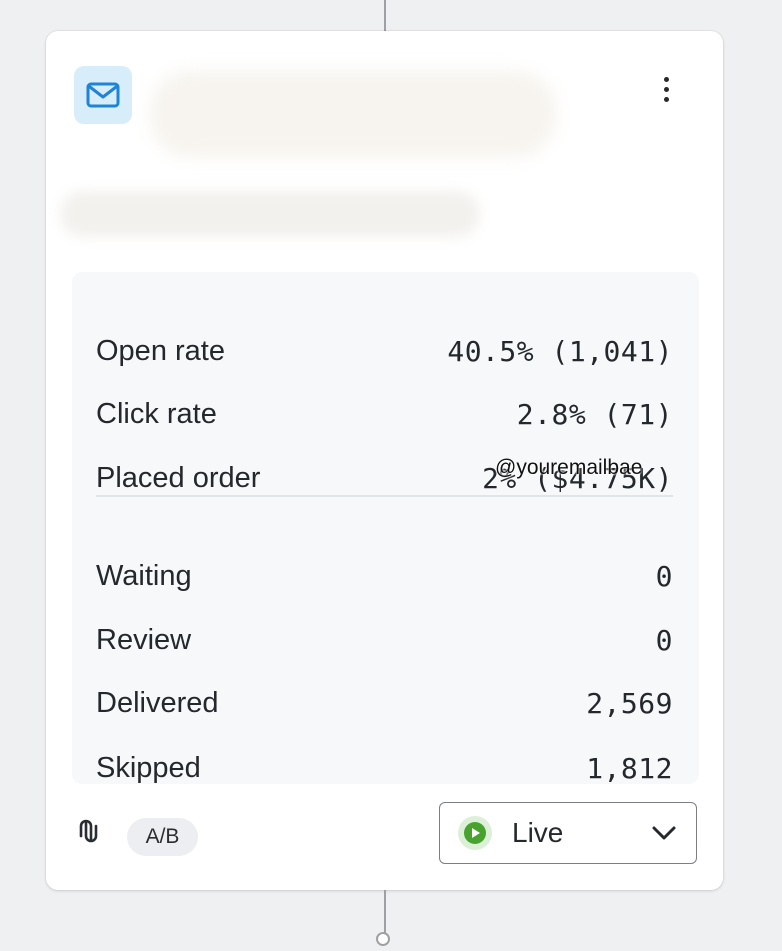  I want to click on stat-value: 40.5% (1,041), so click(560, 351).